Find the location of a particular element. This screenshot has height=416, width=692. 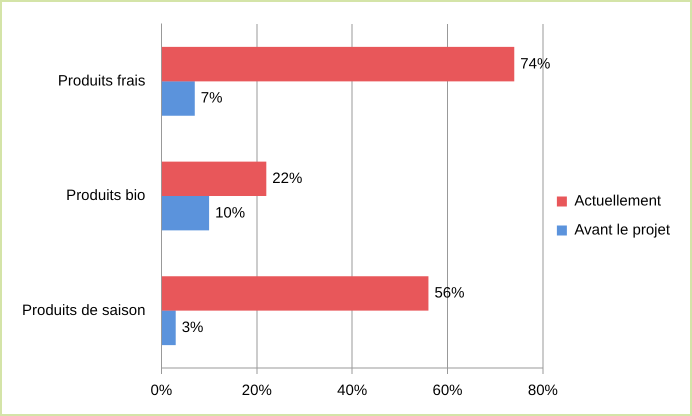

data-label: 74% is located at coordinates (535, 63).